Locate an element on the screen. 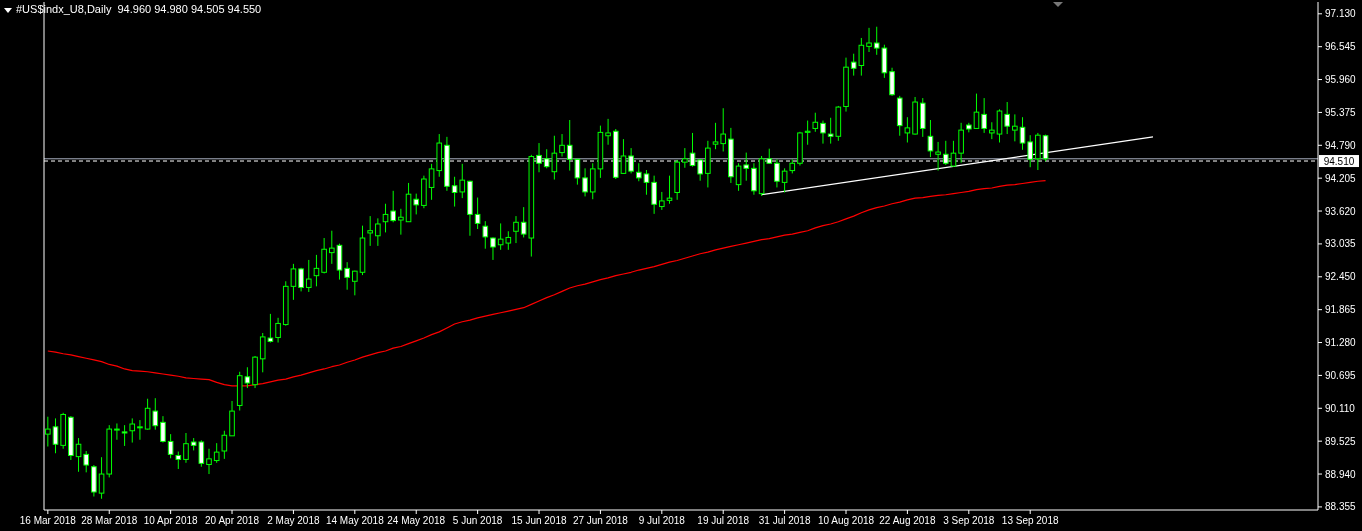 This screenshot has height=531, width=1362. x-tick-label: 5 Jun 2018 is located at coordinates (477, 520).